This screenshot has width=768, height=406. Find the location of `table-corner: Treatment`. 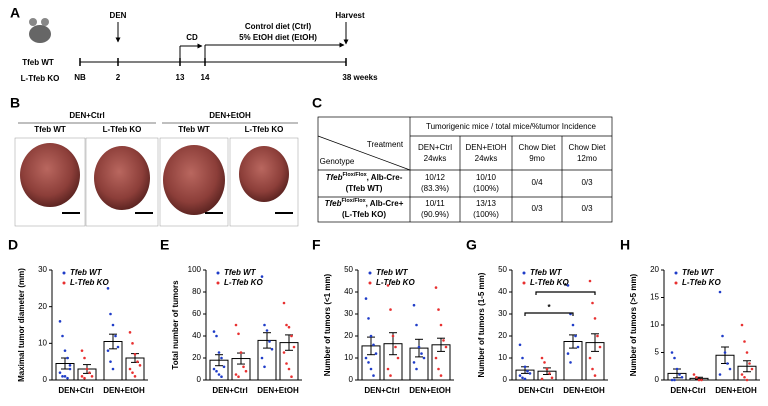

table-corner: Treatment is located at coordinates (385, 144).